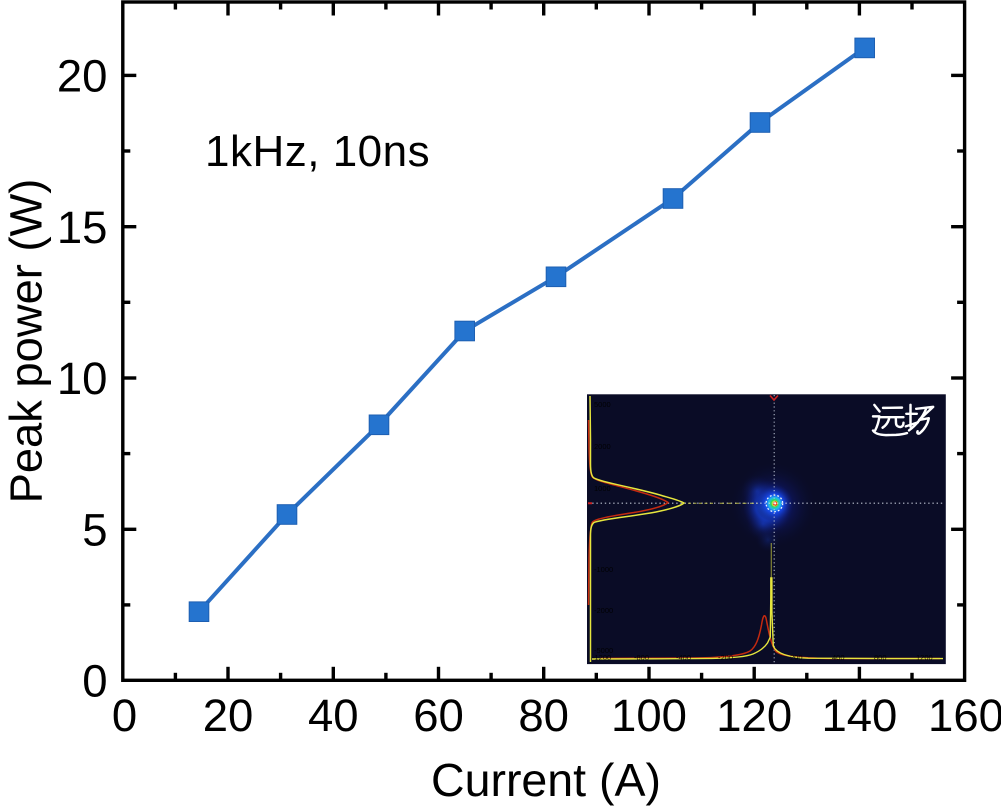 The height and width of the screenshot is (811, 1001). I want to click on svg-text: -800, so click(641, 657).